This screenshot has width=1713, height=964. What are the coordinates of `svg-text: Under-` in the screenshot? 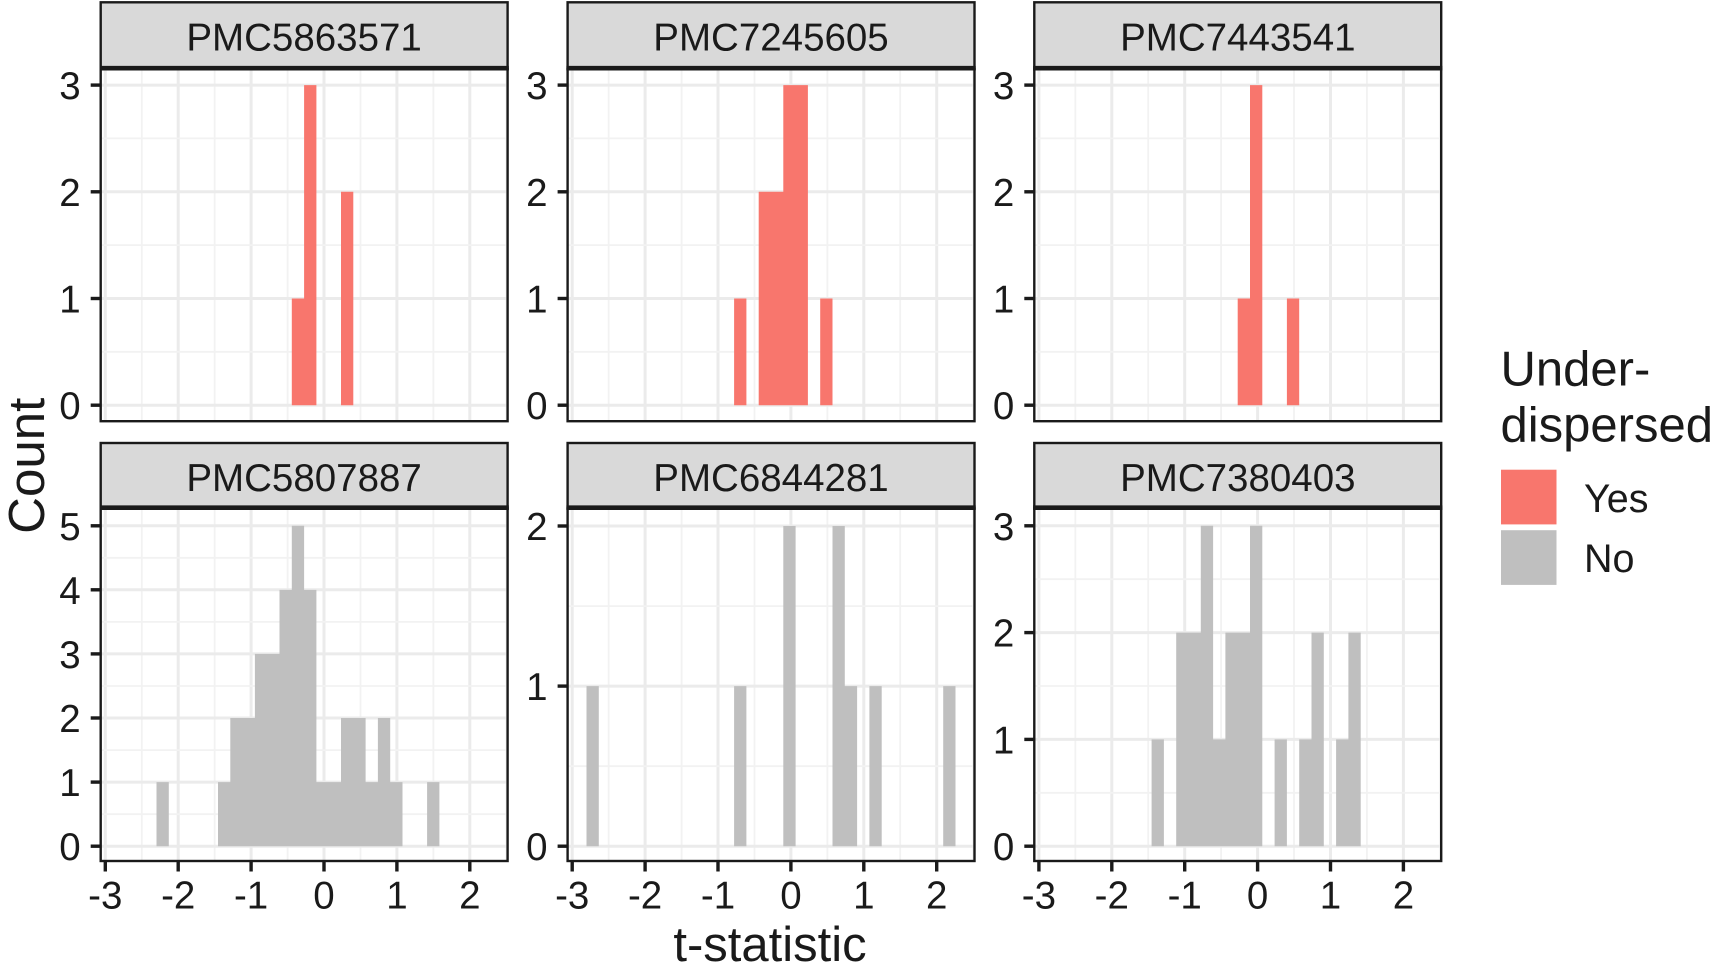 It's located at (1576, 369).